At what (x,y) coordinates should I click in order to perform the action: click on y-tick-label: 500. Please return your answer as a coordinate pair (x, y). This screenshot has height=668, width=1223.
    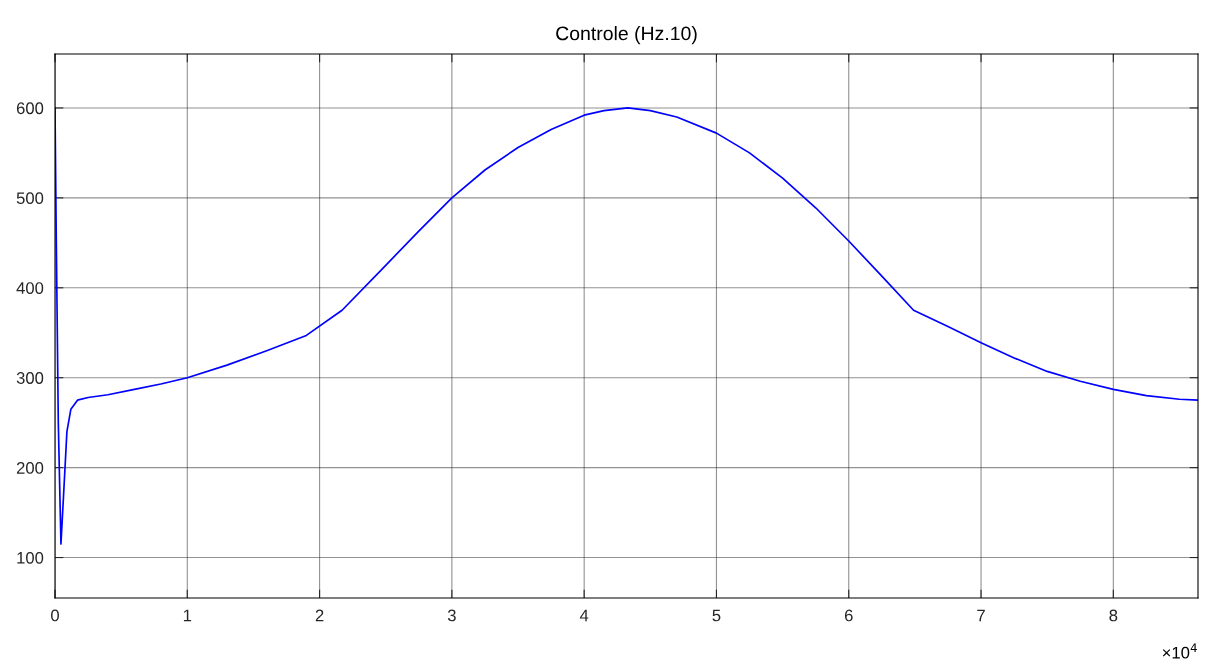
    Looking at the image, I should click on (30, 198).